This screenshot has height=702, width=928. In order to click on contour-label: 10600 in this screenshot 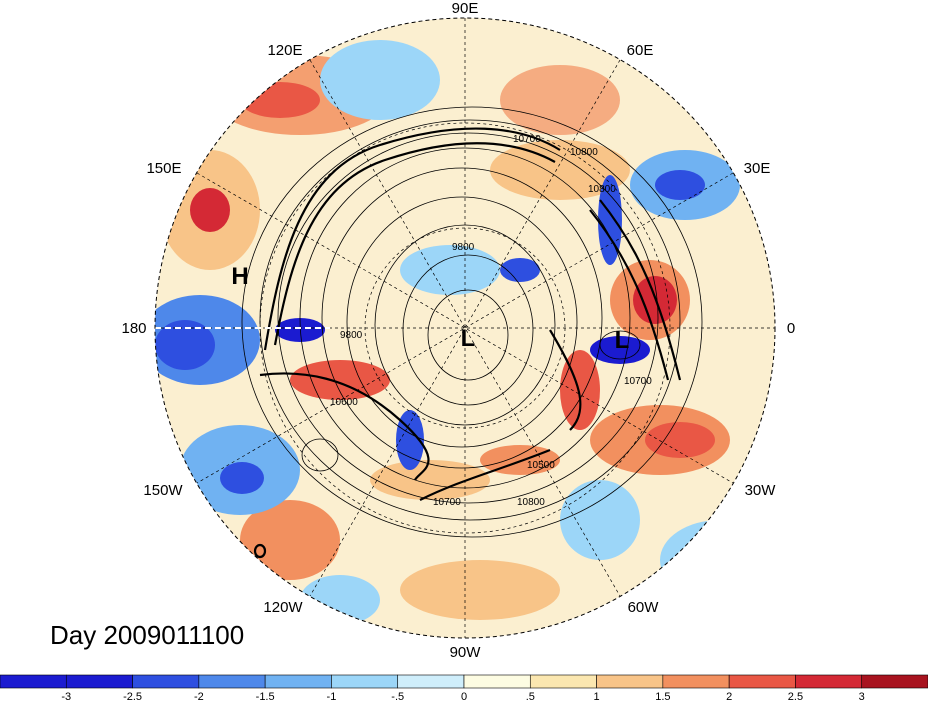, I will do `click(344, 402)`.